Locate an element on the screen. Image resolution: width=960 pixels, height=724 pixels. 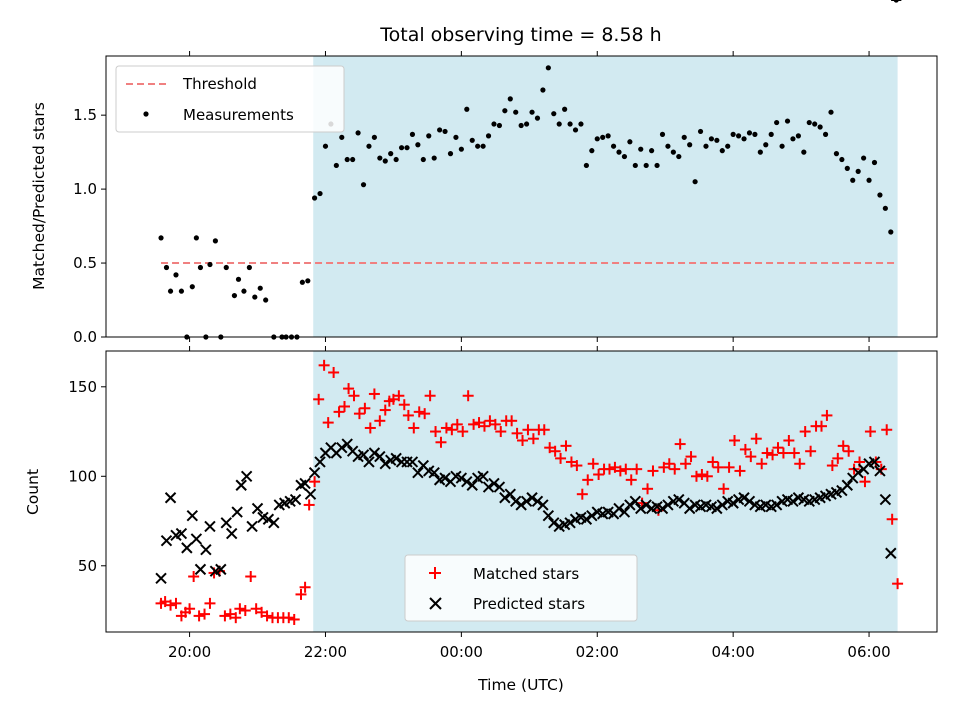
y-tick-label: 1.0 is located at coordinates (85, 189).